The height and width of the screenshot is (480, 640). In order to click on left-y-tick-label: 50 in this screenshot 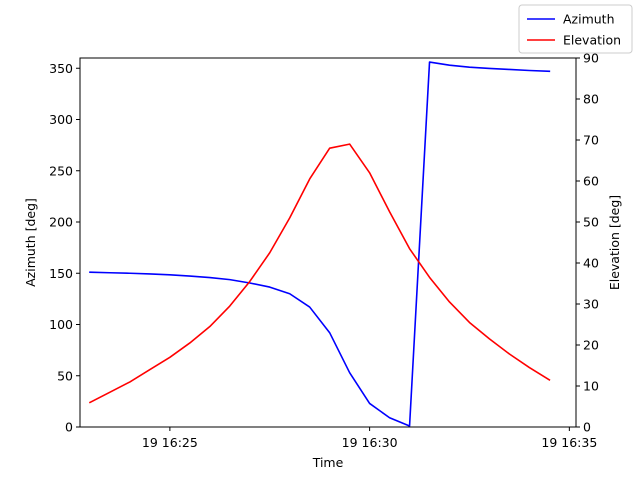, I will do `click(65, 375)`.